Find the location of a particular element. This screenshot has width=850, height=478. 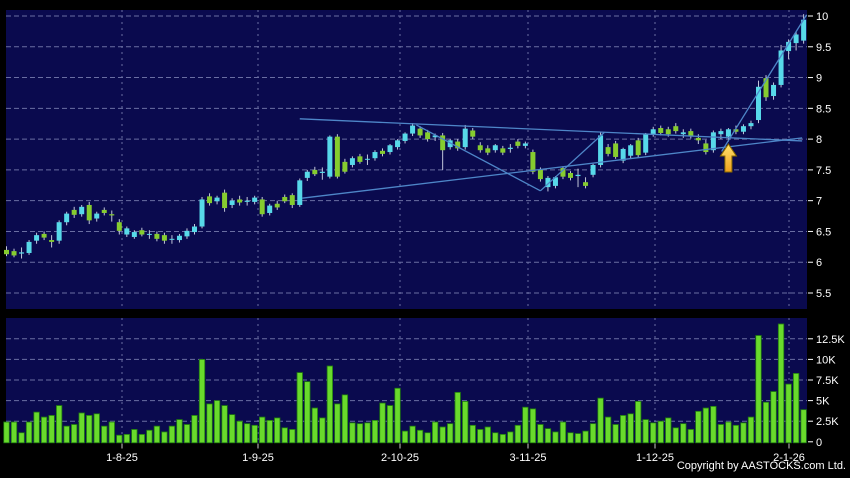

price-axis-label: 9 is located at coordinates (819, 79).